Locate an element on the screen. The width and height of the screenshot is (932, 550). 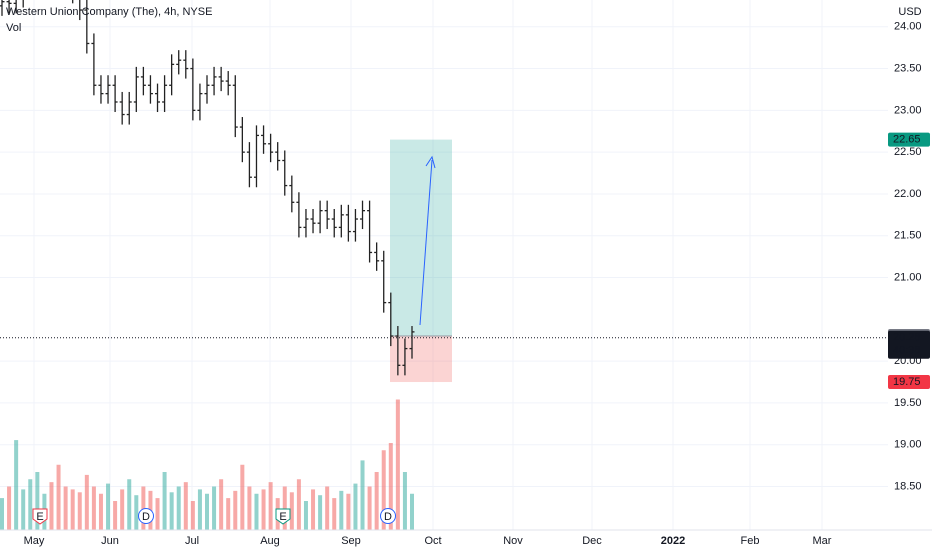
volume-label: Vol is located at coordinates (13, 28).